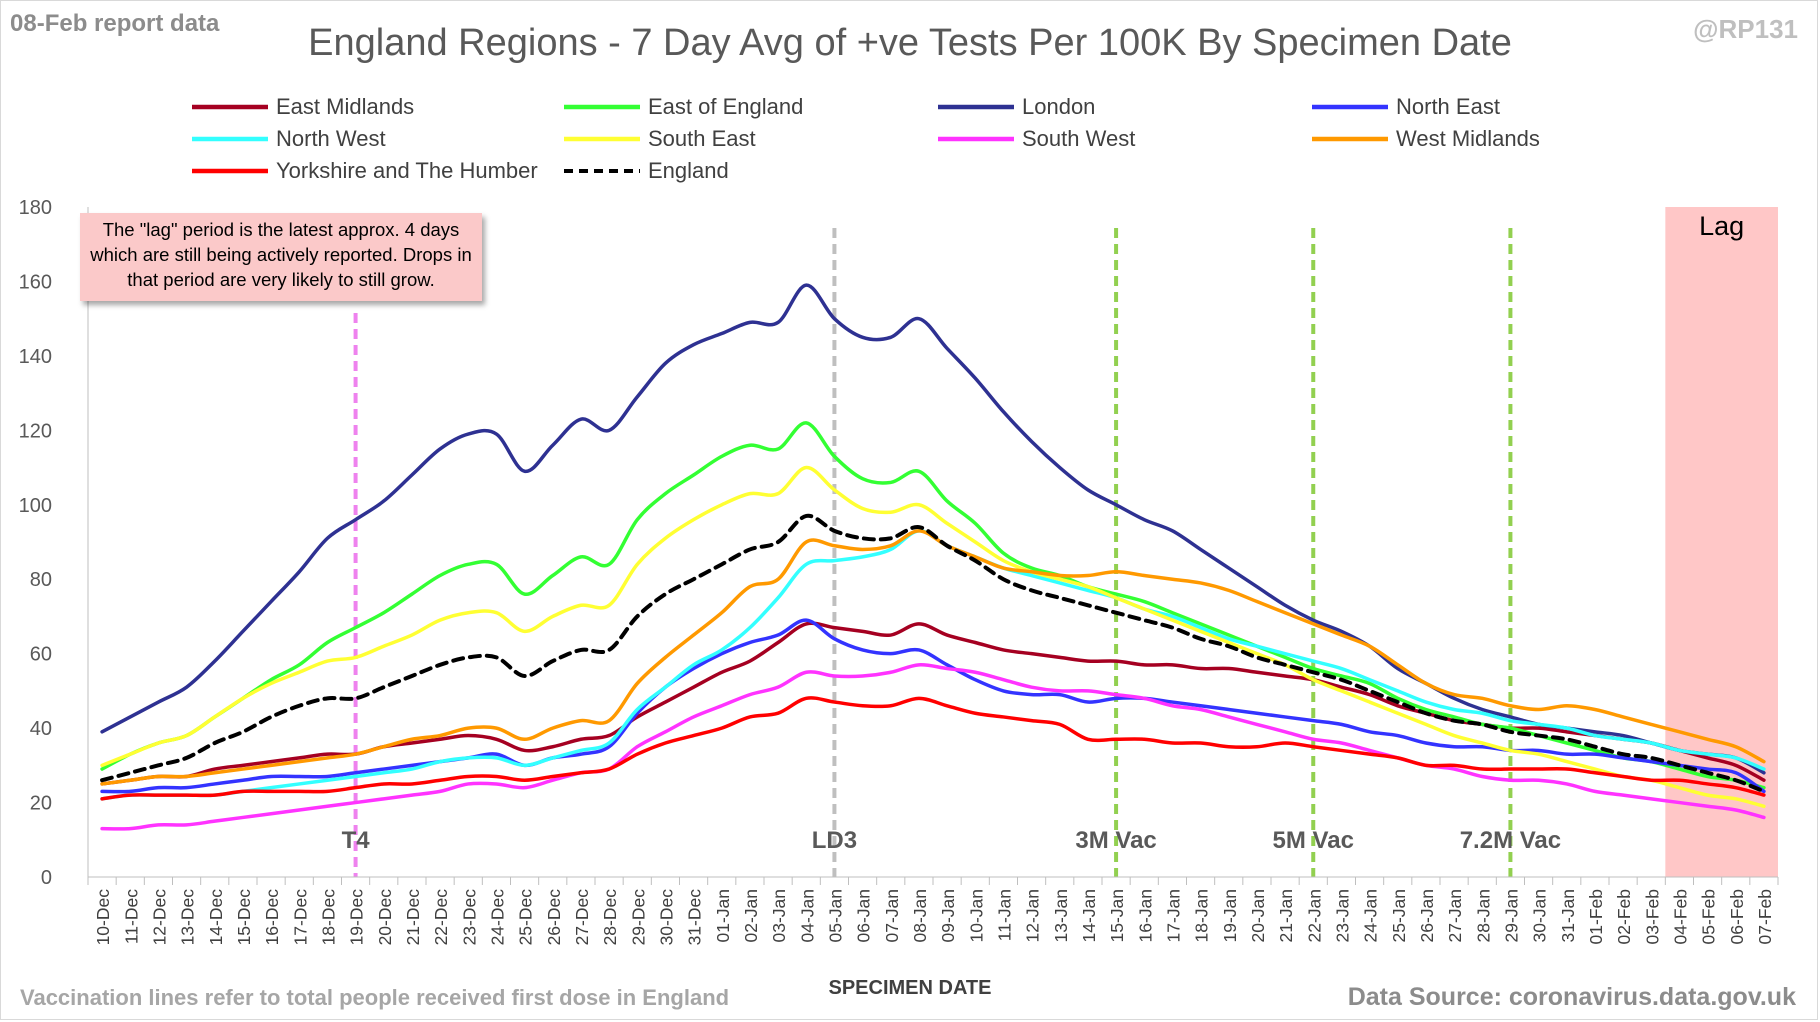  What do you see at coordinates (638, 917) in the screenshot?
I see `x-tick-label: 29-Dec` at bounding box center [638, 917].